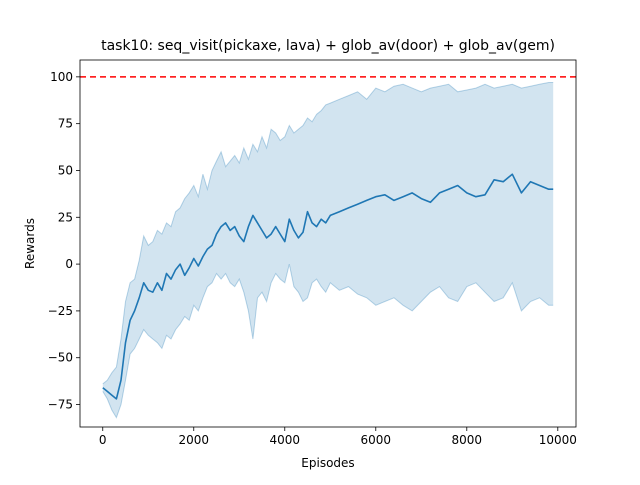 Image resolution: width=640 pixels, height=485 pixels. I want to click on y-tick-label: 50, so click(65, 170).